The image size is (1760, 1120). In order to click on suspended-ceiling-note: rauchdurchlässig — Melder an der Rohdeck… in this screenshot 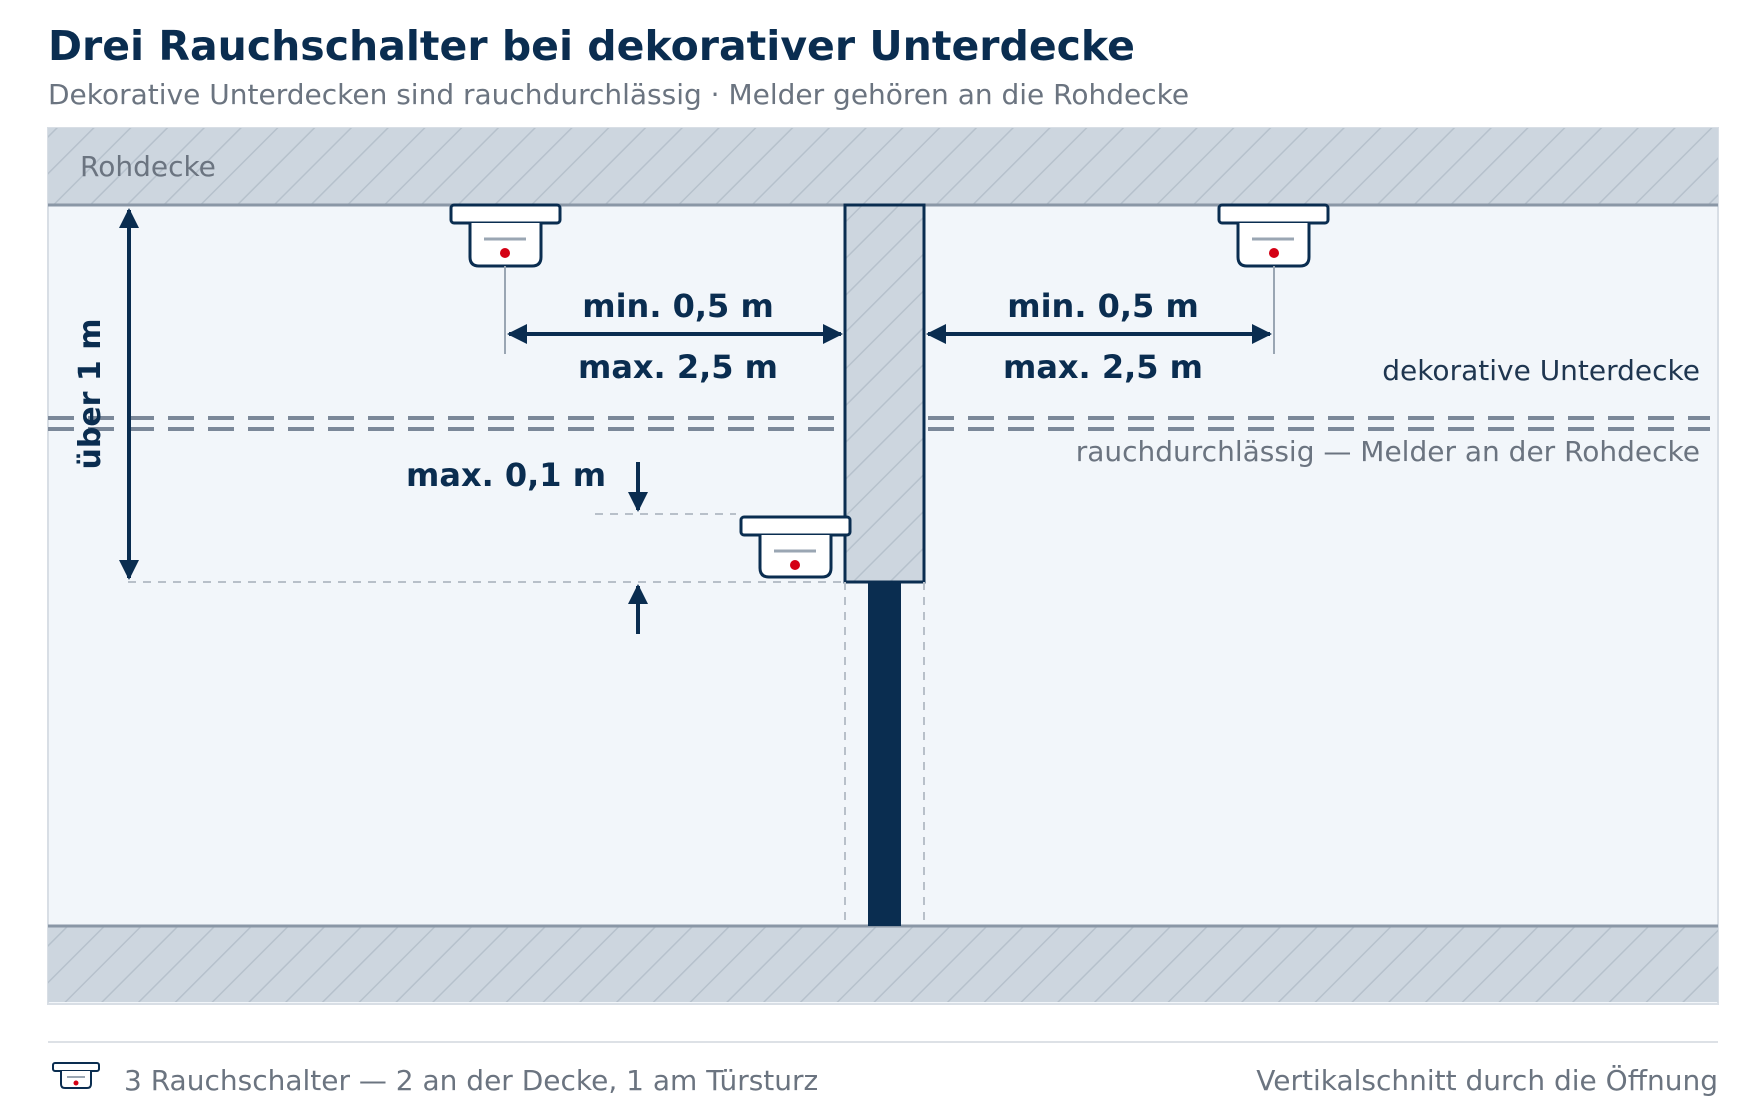, I will do `click(1388, 451)`.